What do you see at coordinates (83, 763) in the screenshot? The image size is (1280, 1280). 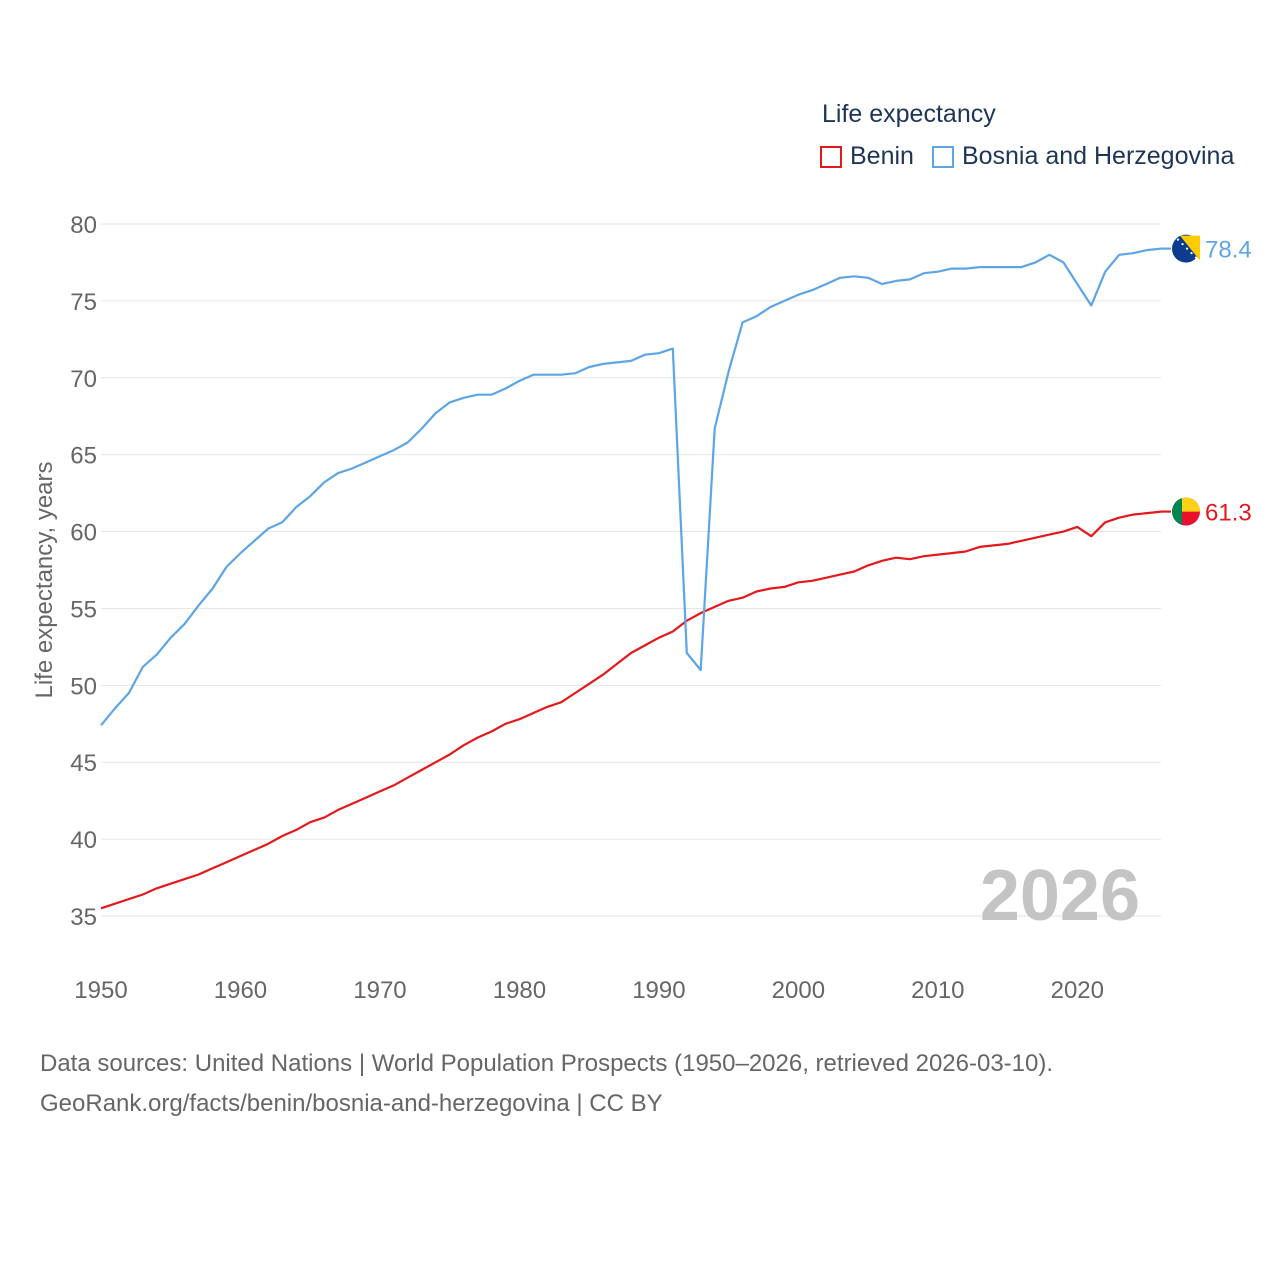 I see `y-tick-label: 45` at bounding box center [83, 763].